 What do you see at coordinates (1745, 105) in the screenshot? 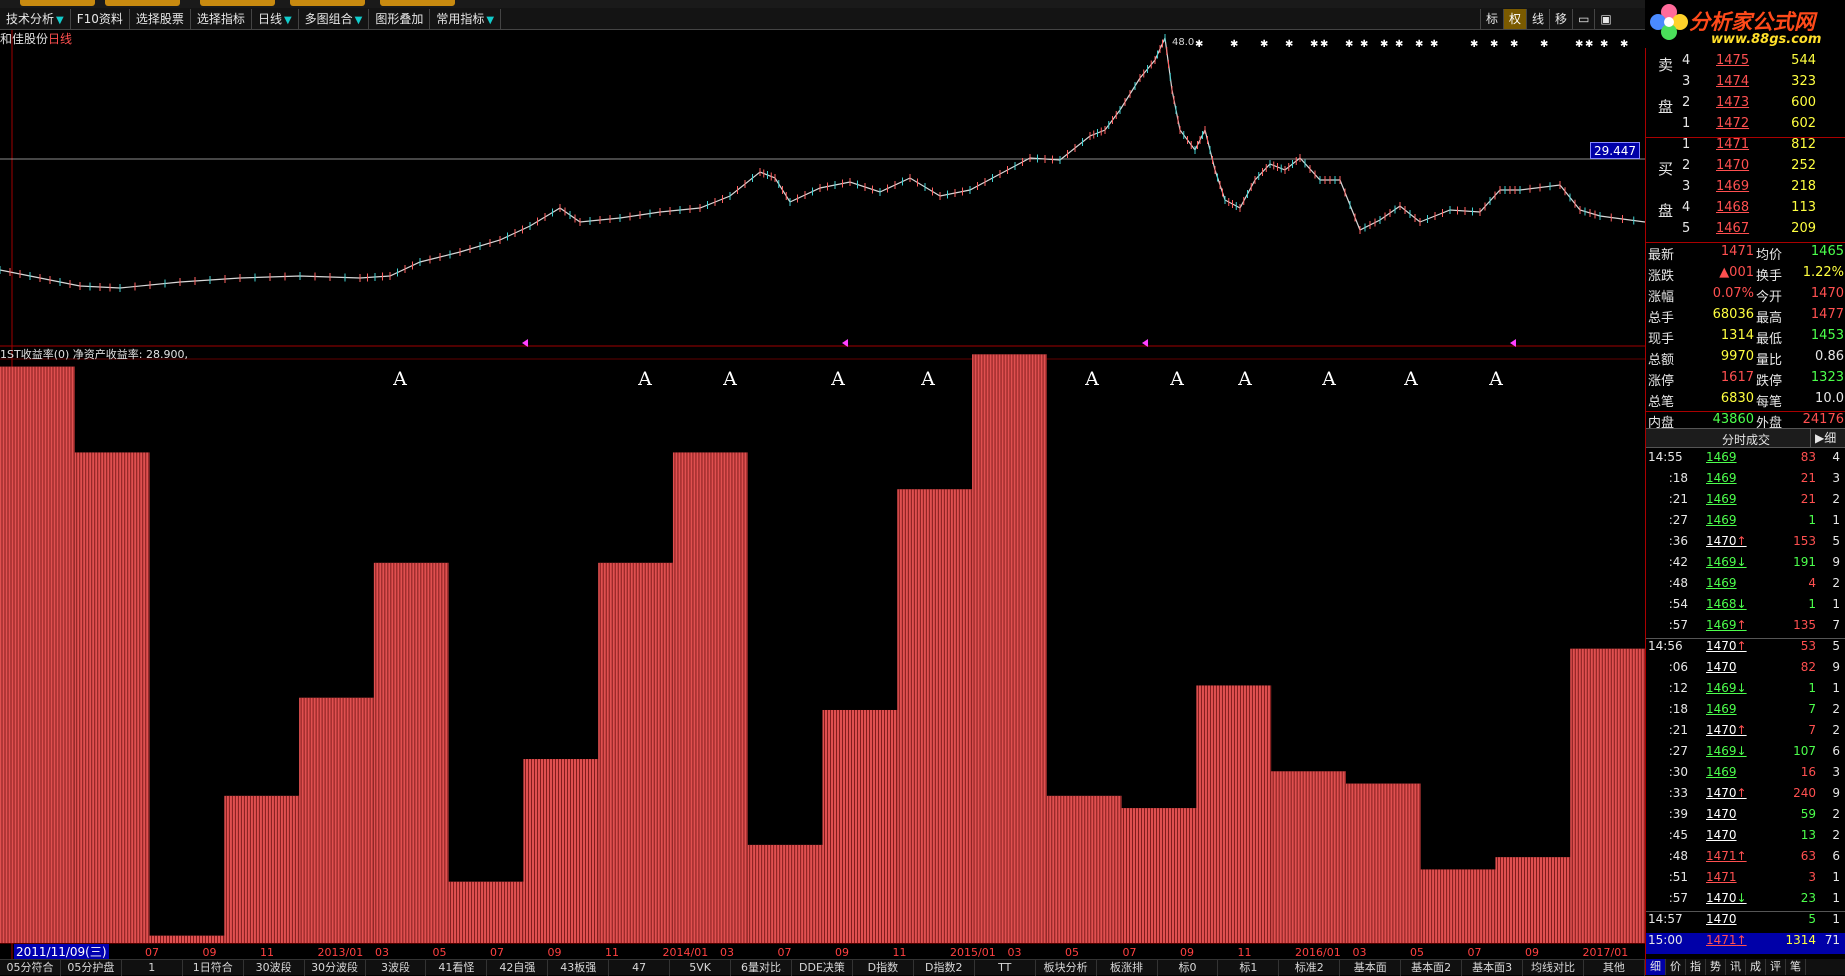
I see `sell-order-row: 2 1473 600` at bounding box center [1745, 105].